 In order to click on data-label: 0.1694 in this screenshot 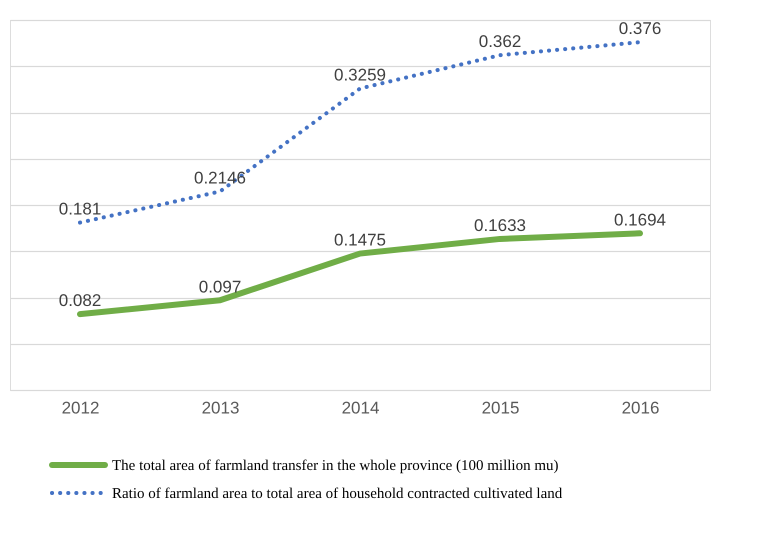, I will do `click(640, 220)`.